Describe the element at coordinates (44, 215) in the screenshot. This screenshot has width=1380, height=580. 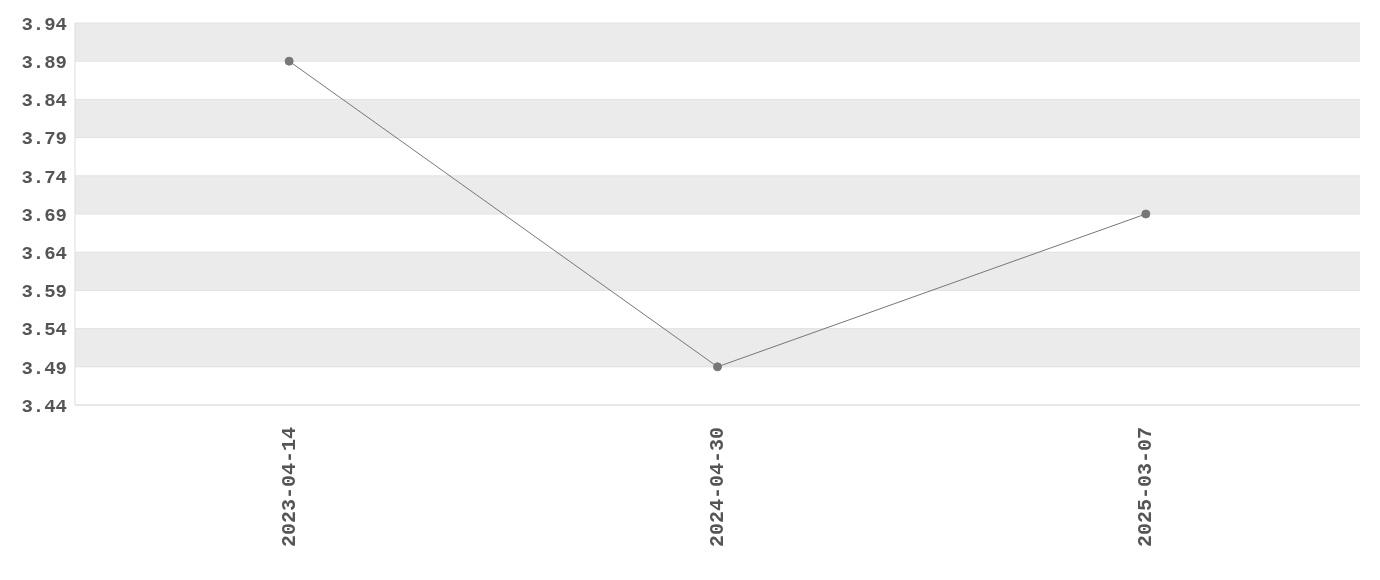
I see `y-tick-label: 3.69` at that location.